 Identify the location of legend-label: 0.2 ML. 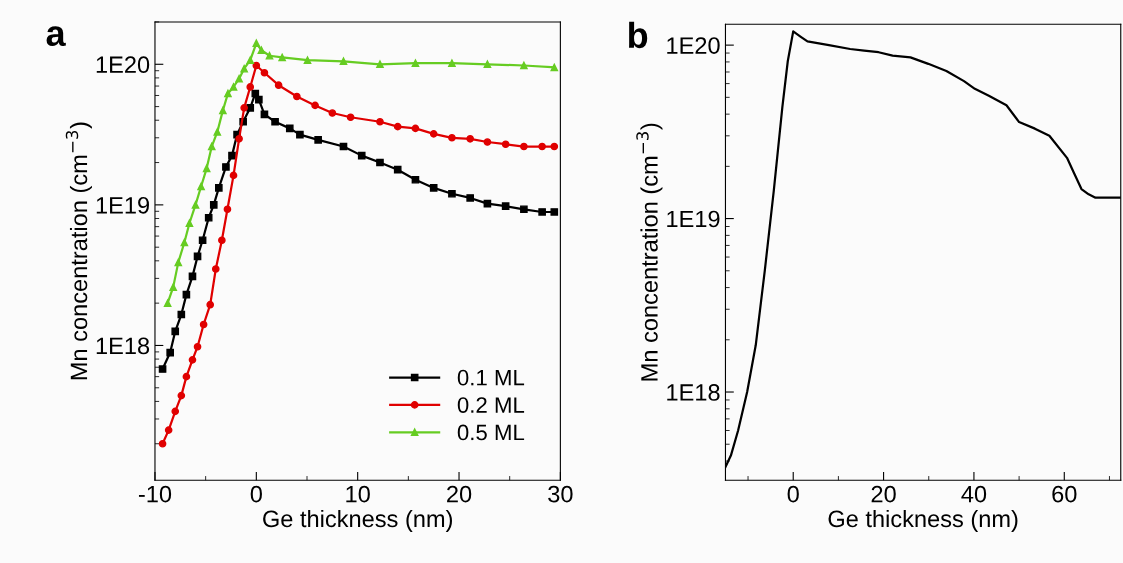
(491, 405).